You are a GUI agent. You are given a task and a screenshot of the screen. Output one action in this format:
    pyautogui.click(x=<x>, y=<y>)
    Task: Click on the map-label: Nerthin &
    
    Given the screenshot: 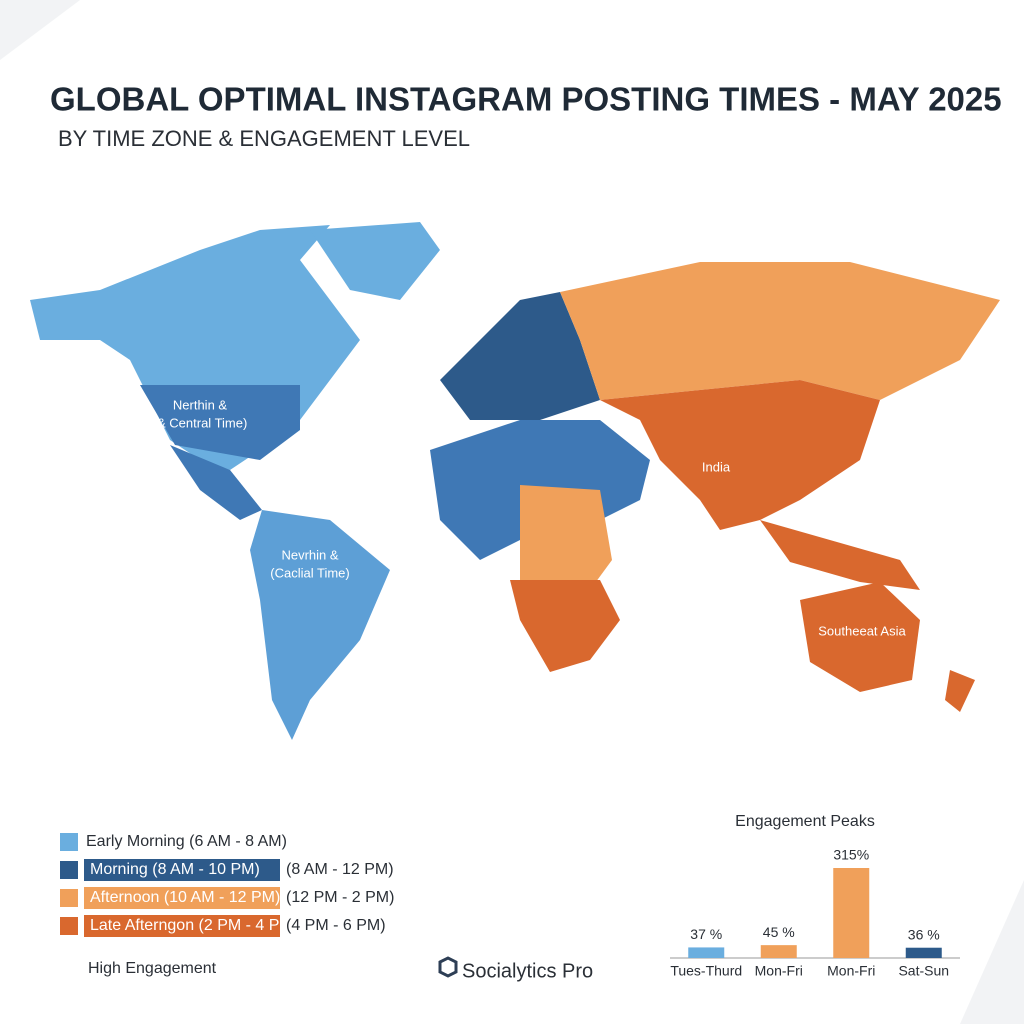 What is the action you would take?
    pyautogui.click(x=200, y=404)
    